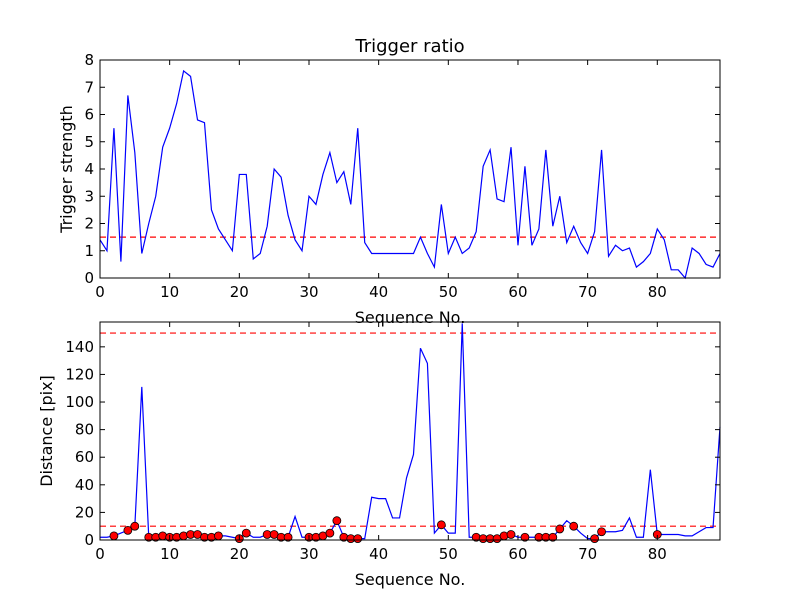  What do you see at coordinates (89, 142) in the screenshot?
I see `y-tick-label: 5` at bounding box center [89, 142].